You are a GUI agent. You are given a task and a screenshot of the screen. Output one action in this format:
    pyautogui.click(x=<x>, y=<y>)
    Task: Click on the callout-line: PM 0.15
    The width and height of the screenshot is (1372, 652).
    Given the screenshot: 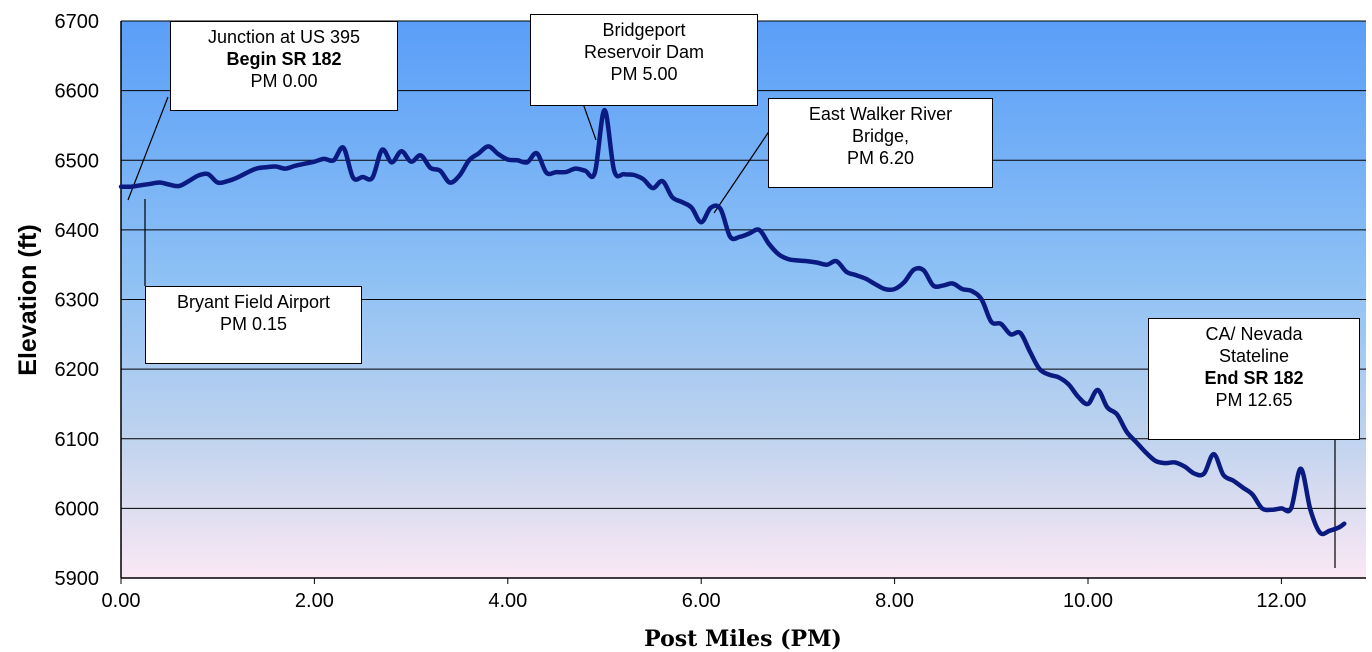 What is the action you would take?
    pyautogui.click(x=253, y=324)
    